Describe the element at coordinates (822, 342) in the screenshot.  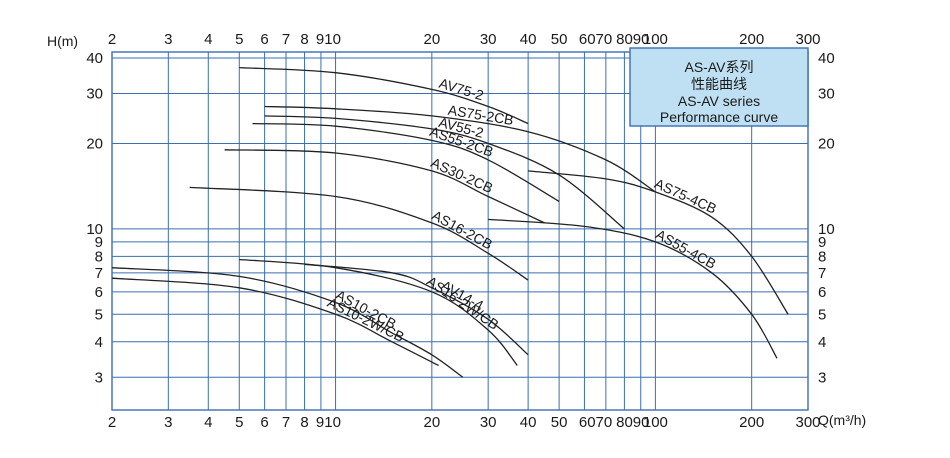
I see `y-tick-right-label: 4` at that location.